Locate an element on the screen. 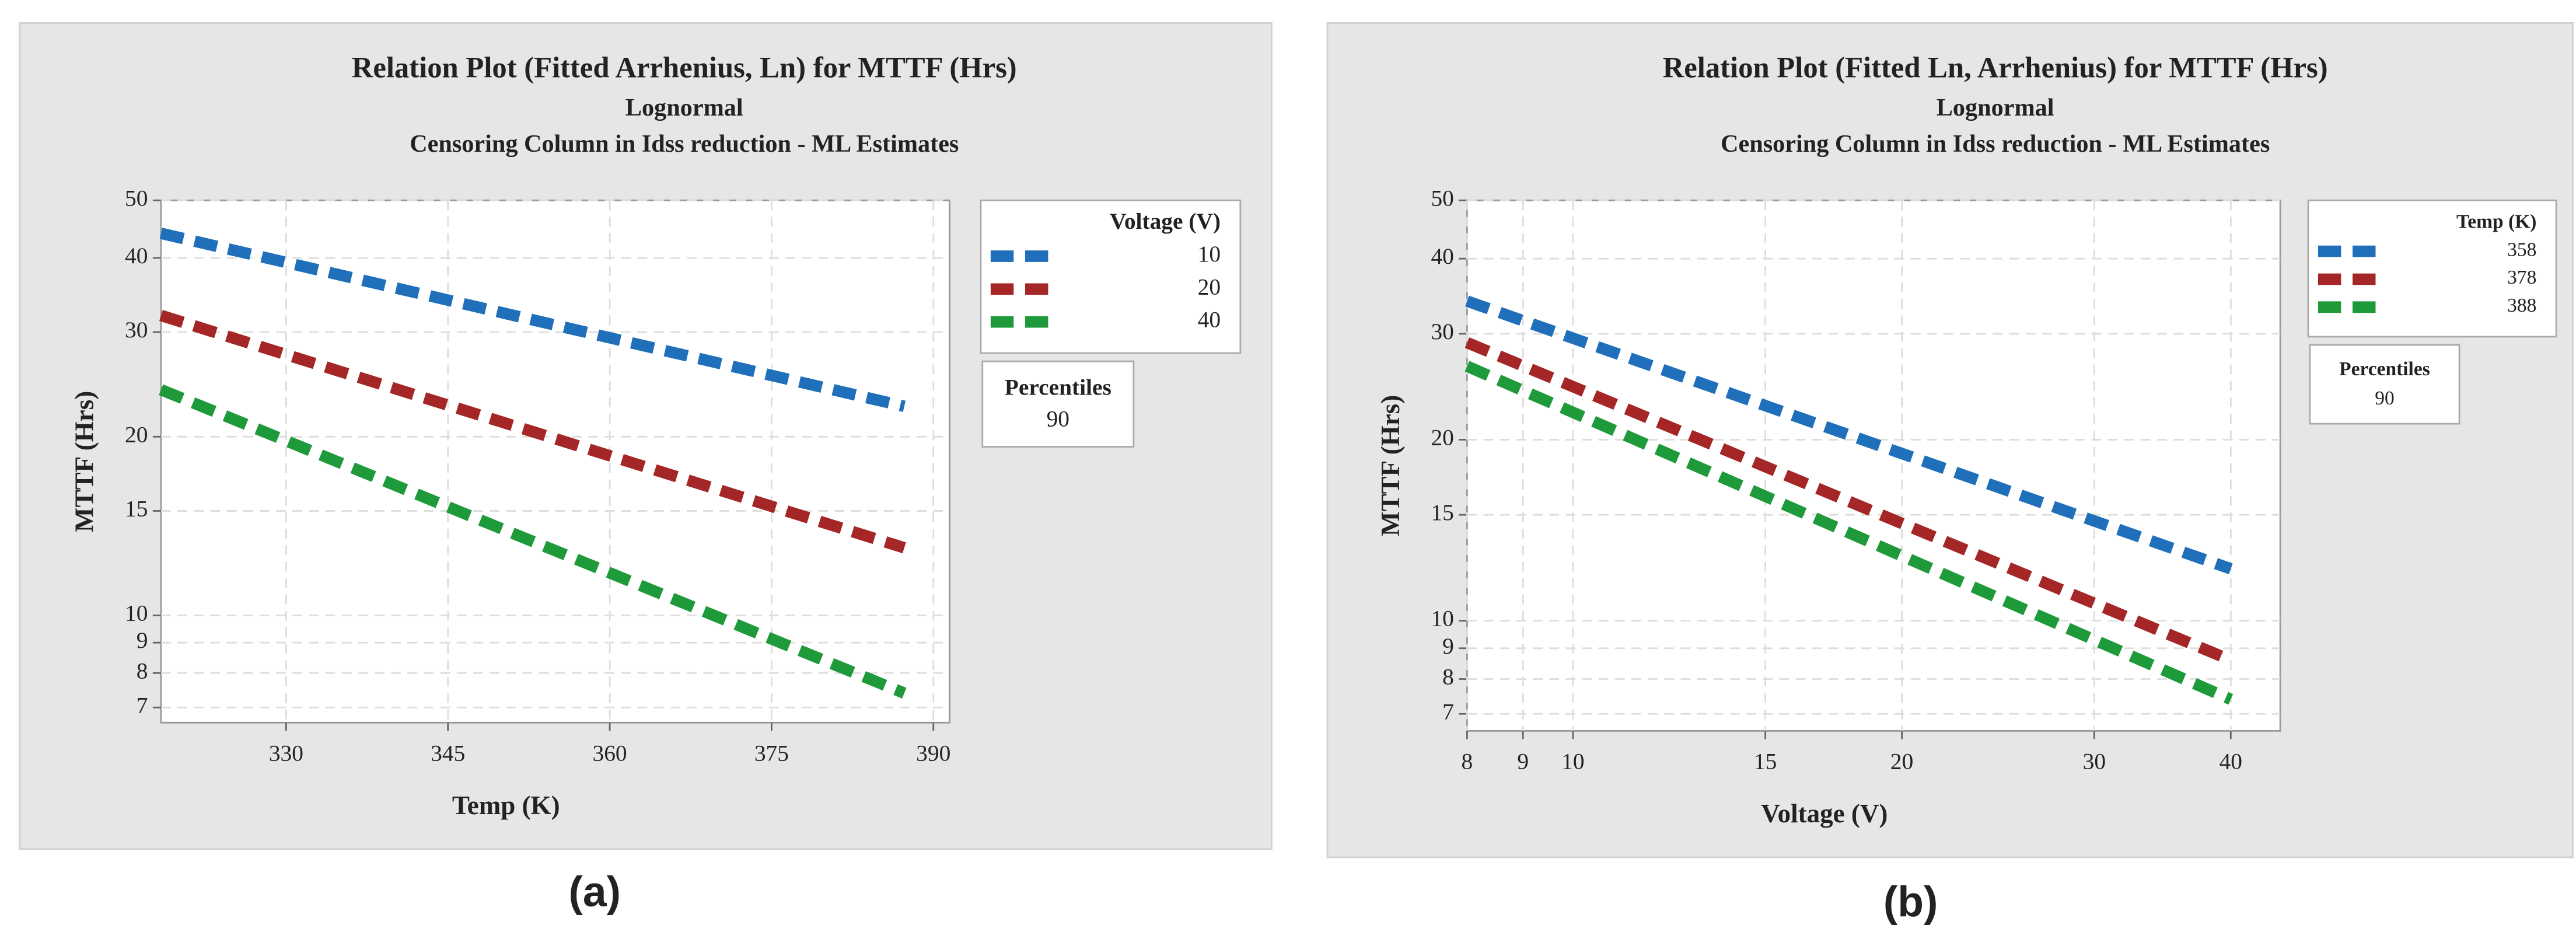 The width and height of the screenshot is (2576, 946). legend-label: 20 is located at coordinates (1209, 286).